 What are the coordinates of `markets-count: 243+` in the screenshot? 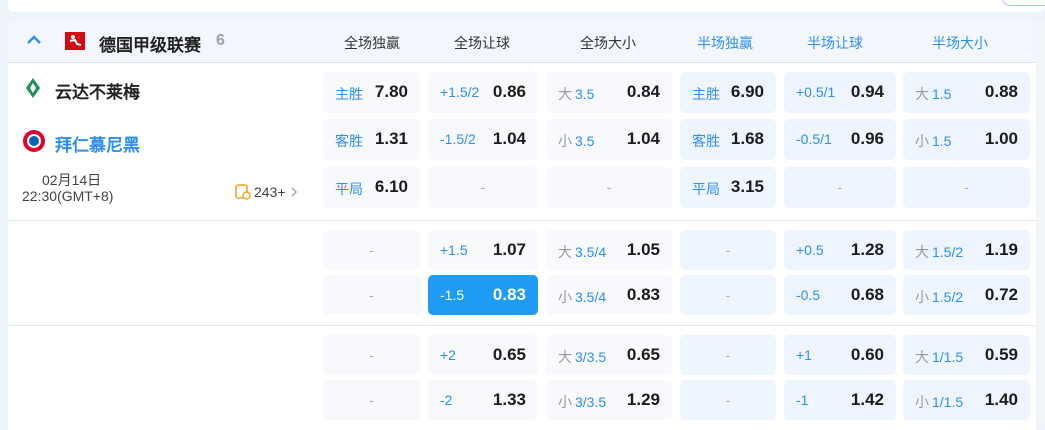 It's located at (270, 192).